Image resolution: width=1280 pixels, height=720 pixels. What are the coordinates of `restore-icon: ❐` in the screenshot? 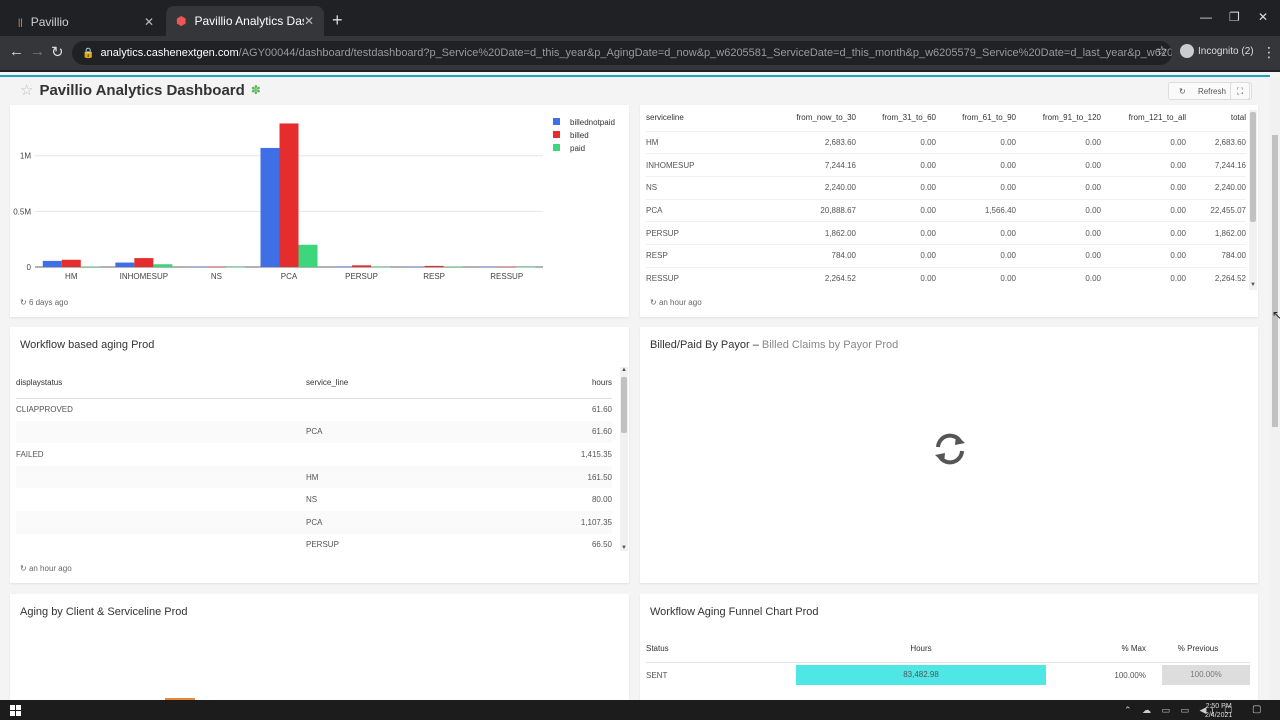 It's located at (1234, 17).